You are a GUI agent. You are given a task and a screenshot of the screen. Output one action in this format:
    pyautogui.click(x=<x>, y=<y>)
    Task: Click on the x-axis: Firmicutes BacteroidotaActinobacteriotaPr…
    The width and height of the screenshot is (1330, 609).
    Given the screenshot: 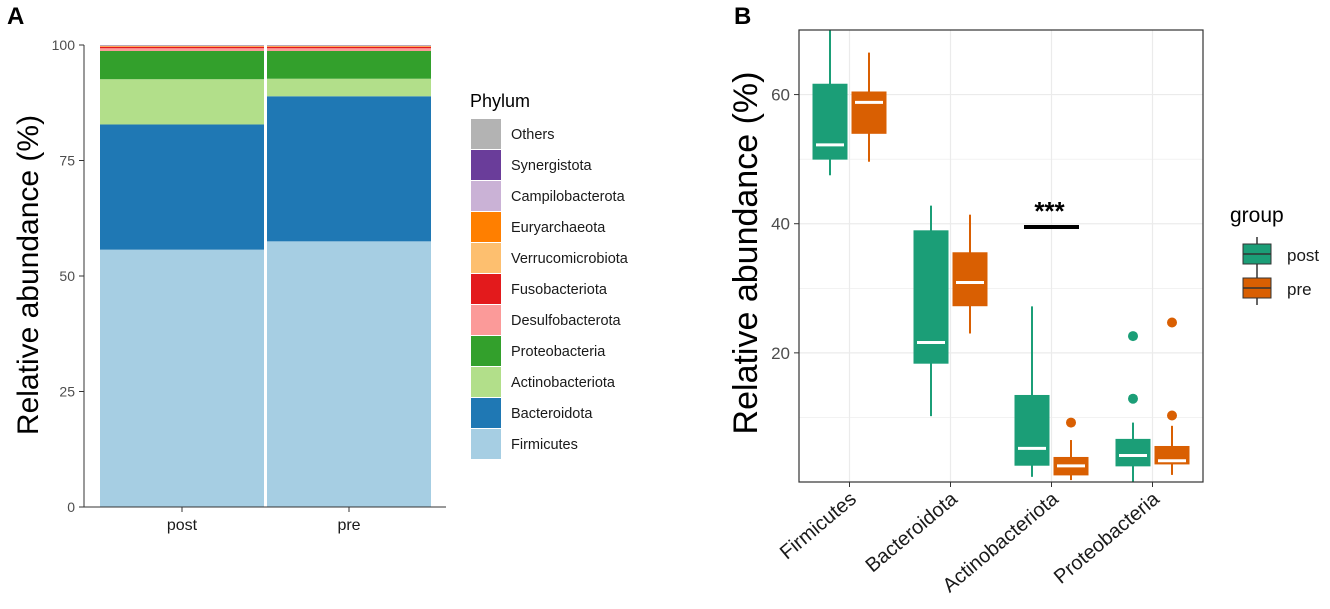 What is the action you would take?
    pyautogui.click(x=970, y=539)
    